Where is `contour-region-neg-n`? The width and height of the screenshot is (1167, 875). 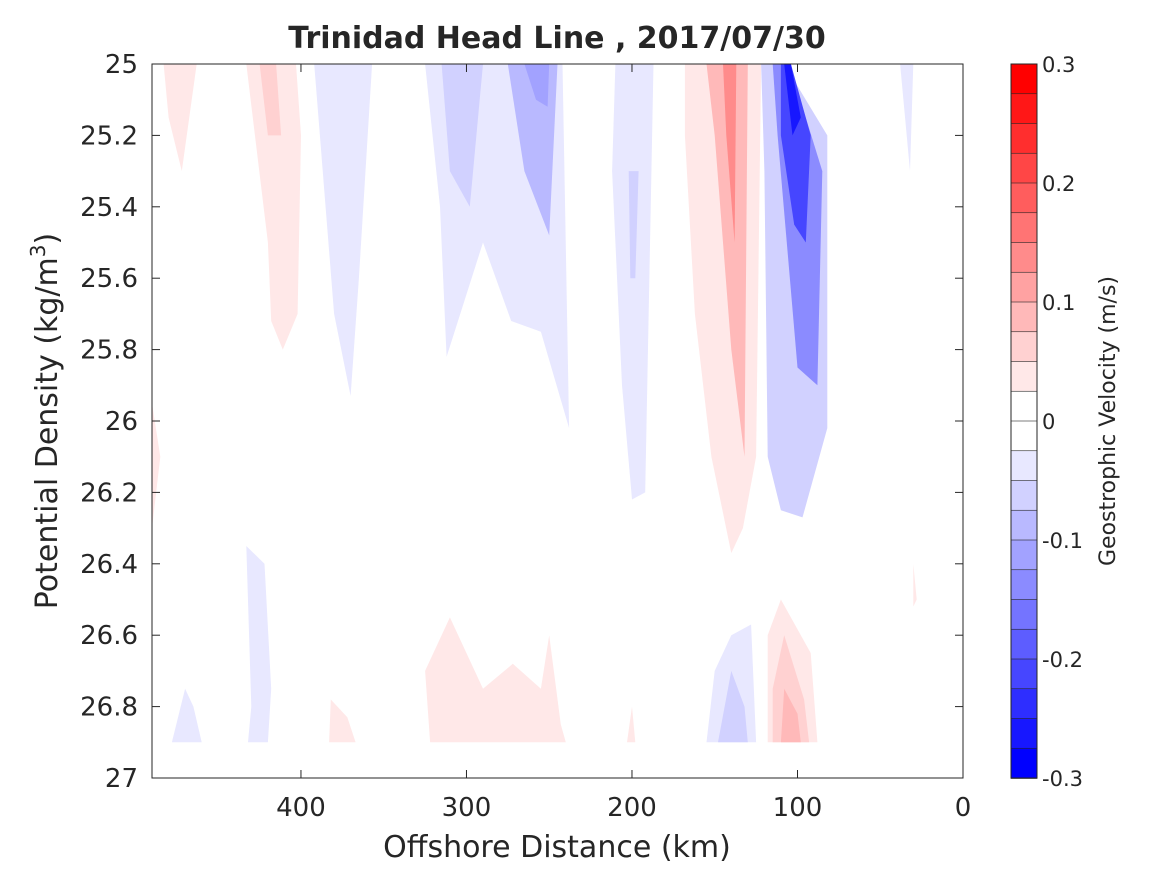 contour-region-neg-n is located at coordinates (186, 715).